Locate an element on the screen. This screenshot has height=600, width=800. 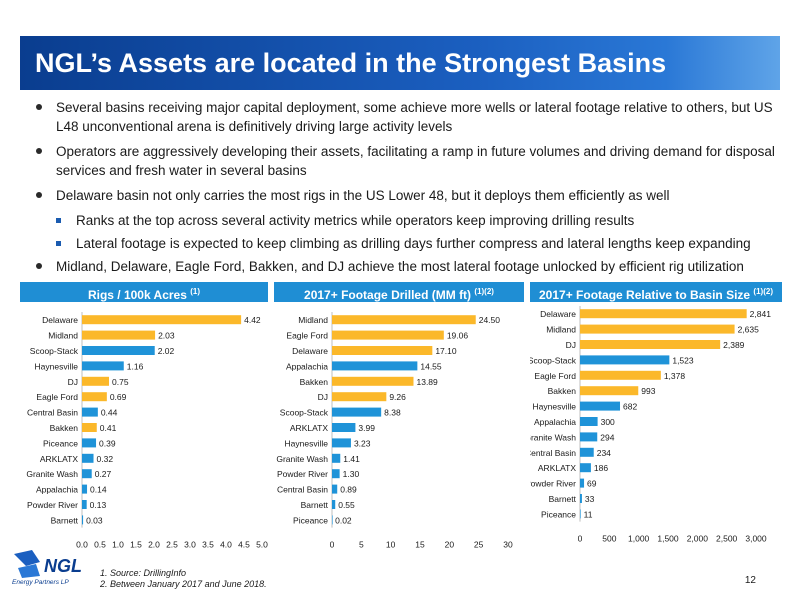
value-label: 11 is located at coordinates (588, 514).